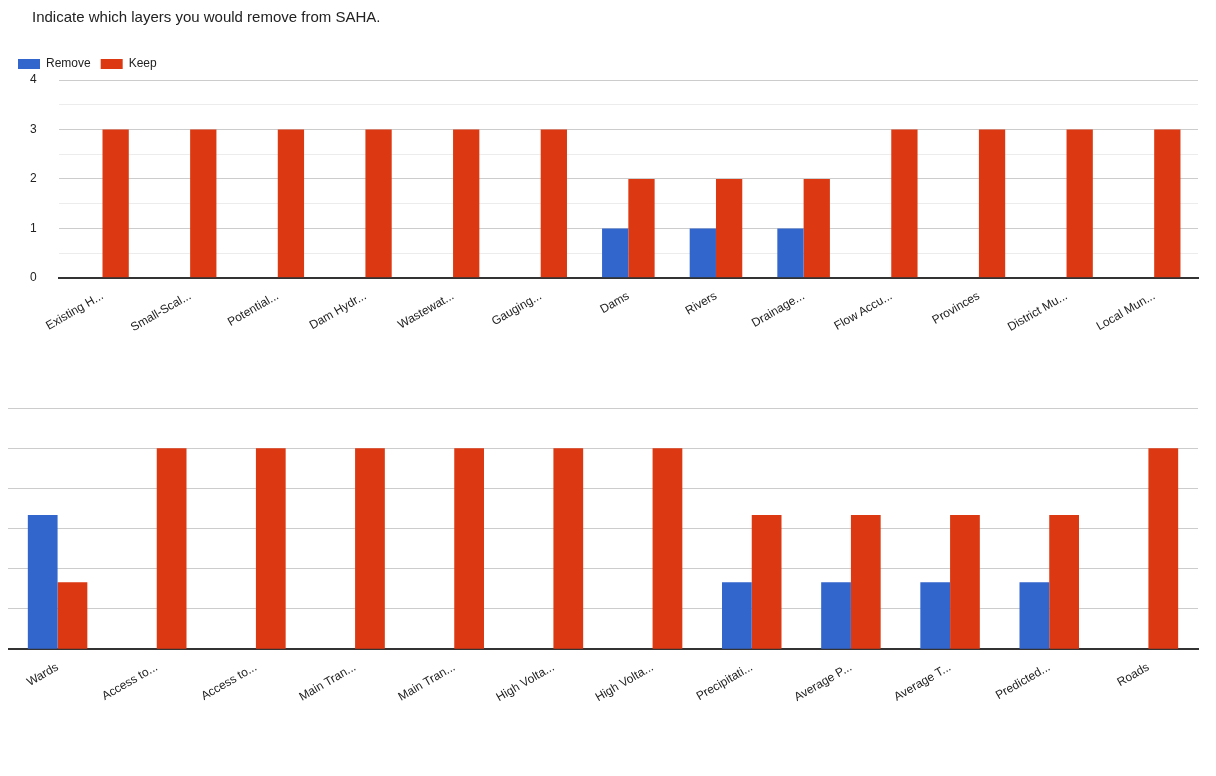  What do you see at coordinates (33, 178) in the screenshot?
I see `y-tick-label: 2` at bounding box center [33, 178].